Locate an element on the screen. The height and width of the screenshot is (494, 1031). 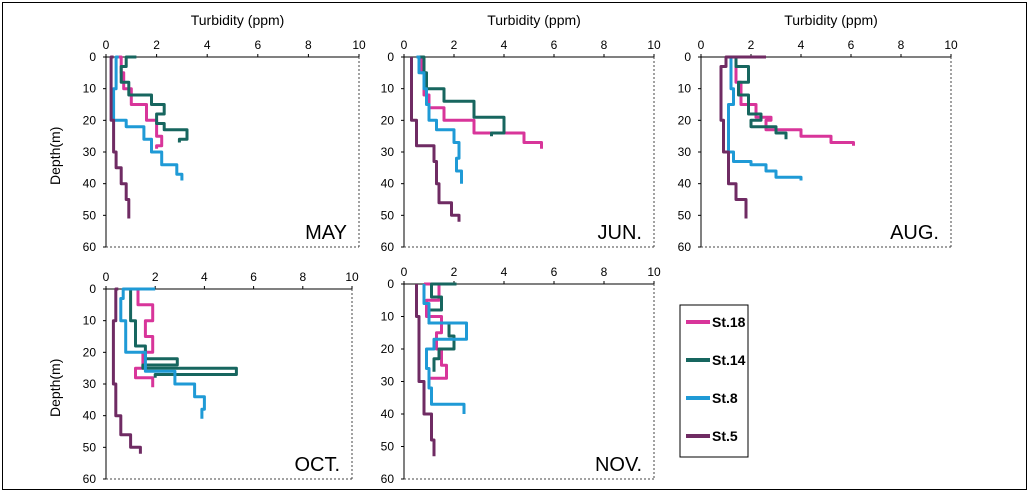
month-label: OCT. is located at coordinates (317, 465).